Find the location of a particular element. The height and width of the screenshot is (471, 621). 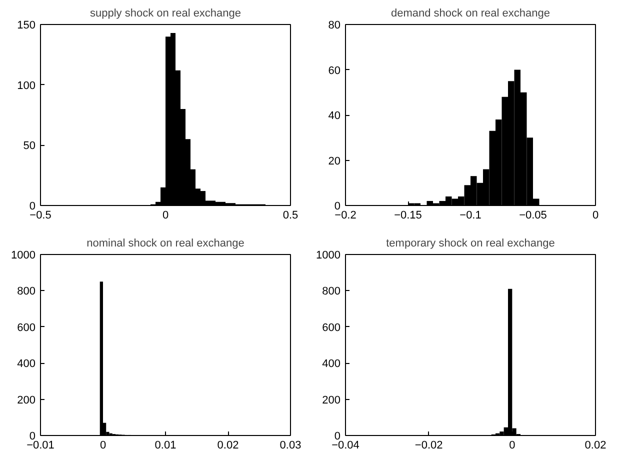

y-tick-label: 40 is located at coordinates (334, 116).